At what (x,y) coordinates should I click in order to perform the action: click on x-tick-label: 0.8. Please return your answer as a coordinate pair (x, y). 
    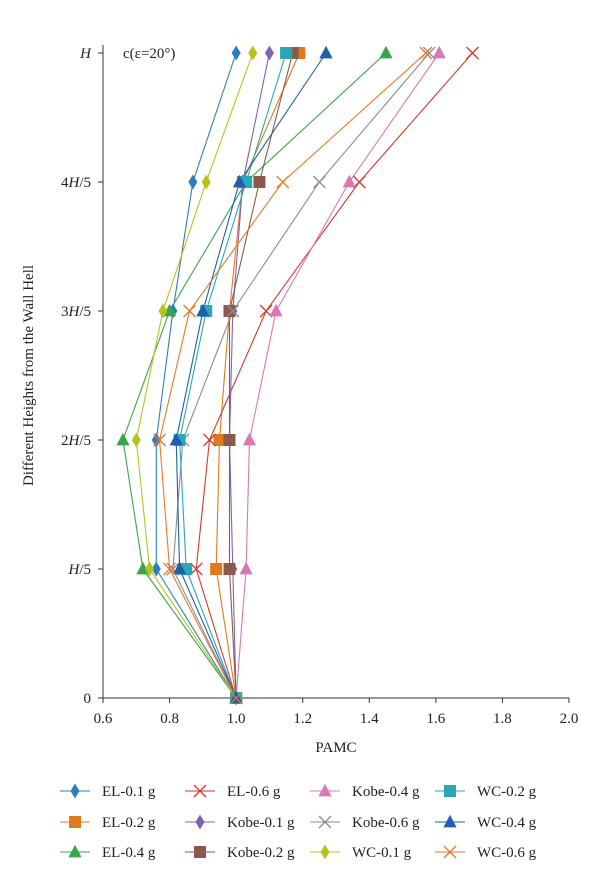
    Looking at the image, I should click on (169, 719).